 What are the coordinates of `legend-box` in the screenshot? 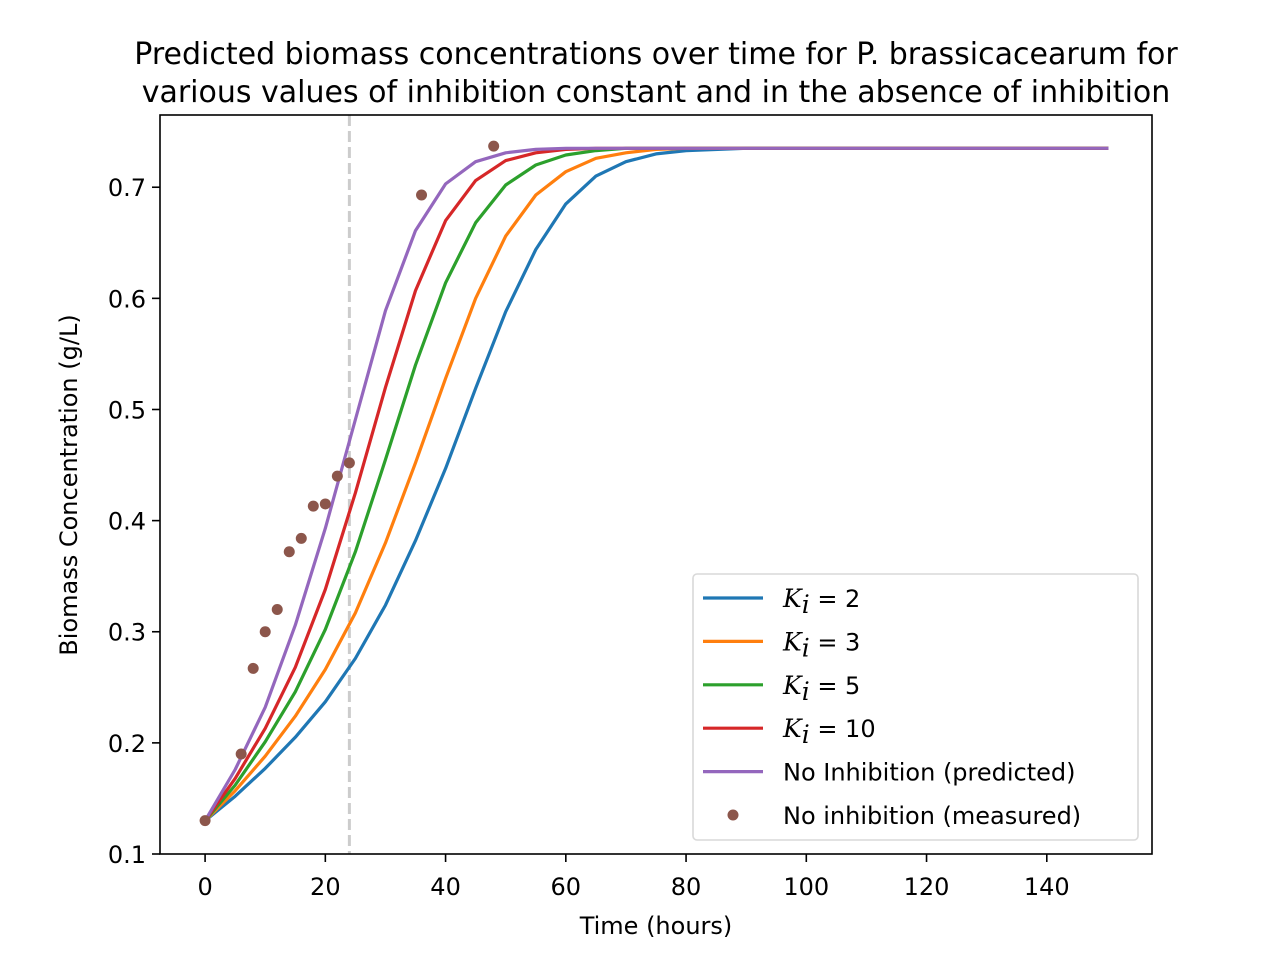 It's located at (915, 707).